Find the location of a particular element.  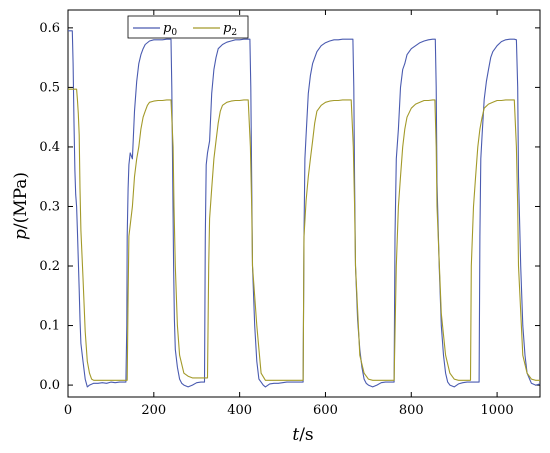

y-tick-label: 0.3 is located at coordinates (49, 206).